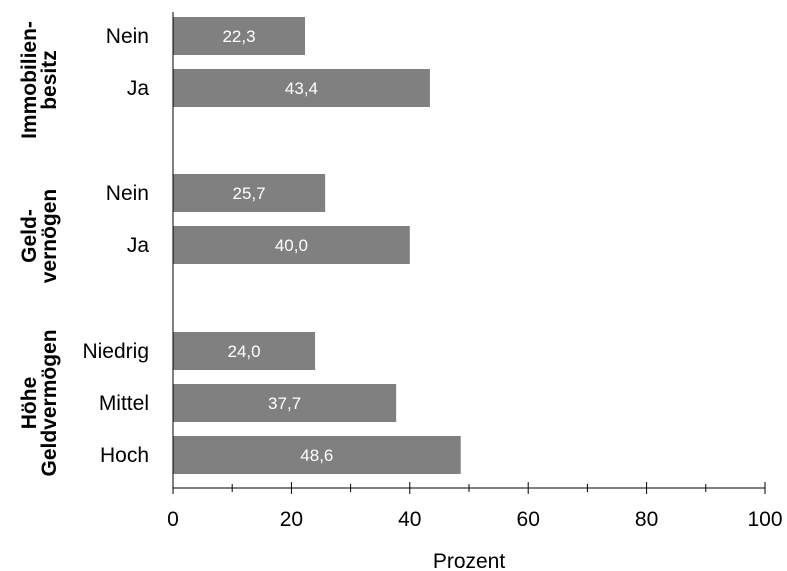 This screenshot has width=787, height=571. Describe the element at coordinates (469, 560) in the screenshot. I see `x-axis-title: Prozent` at that location.